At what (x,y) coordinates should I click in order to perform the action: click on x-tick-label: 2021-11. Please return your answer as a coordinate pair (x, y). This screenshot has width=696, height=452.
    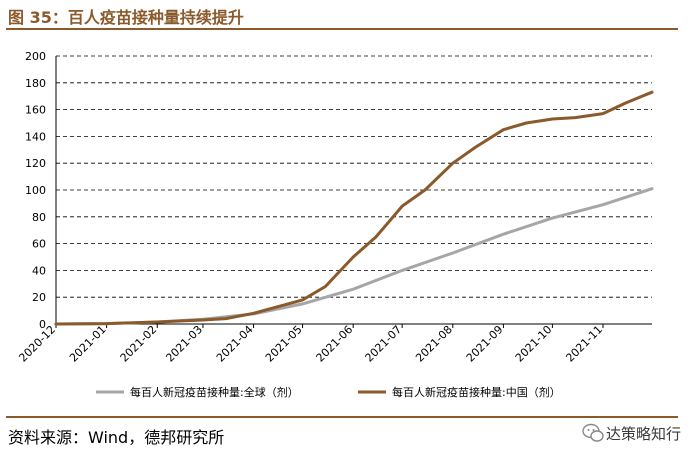
    Looking at the image, I should click on (584, 344).